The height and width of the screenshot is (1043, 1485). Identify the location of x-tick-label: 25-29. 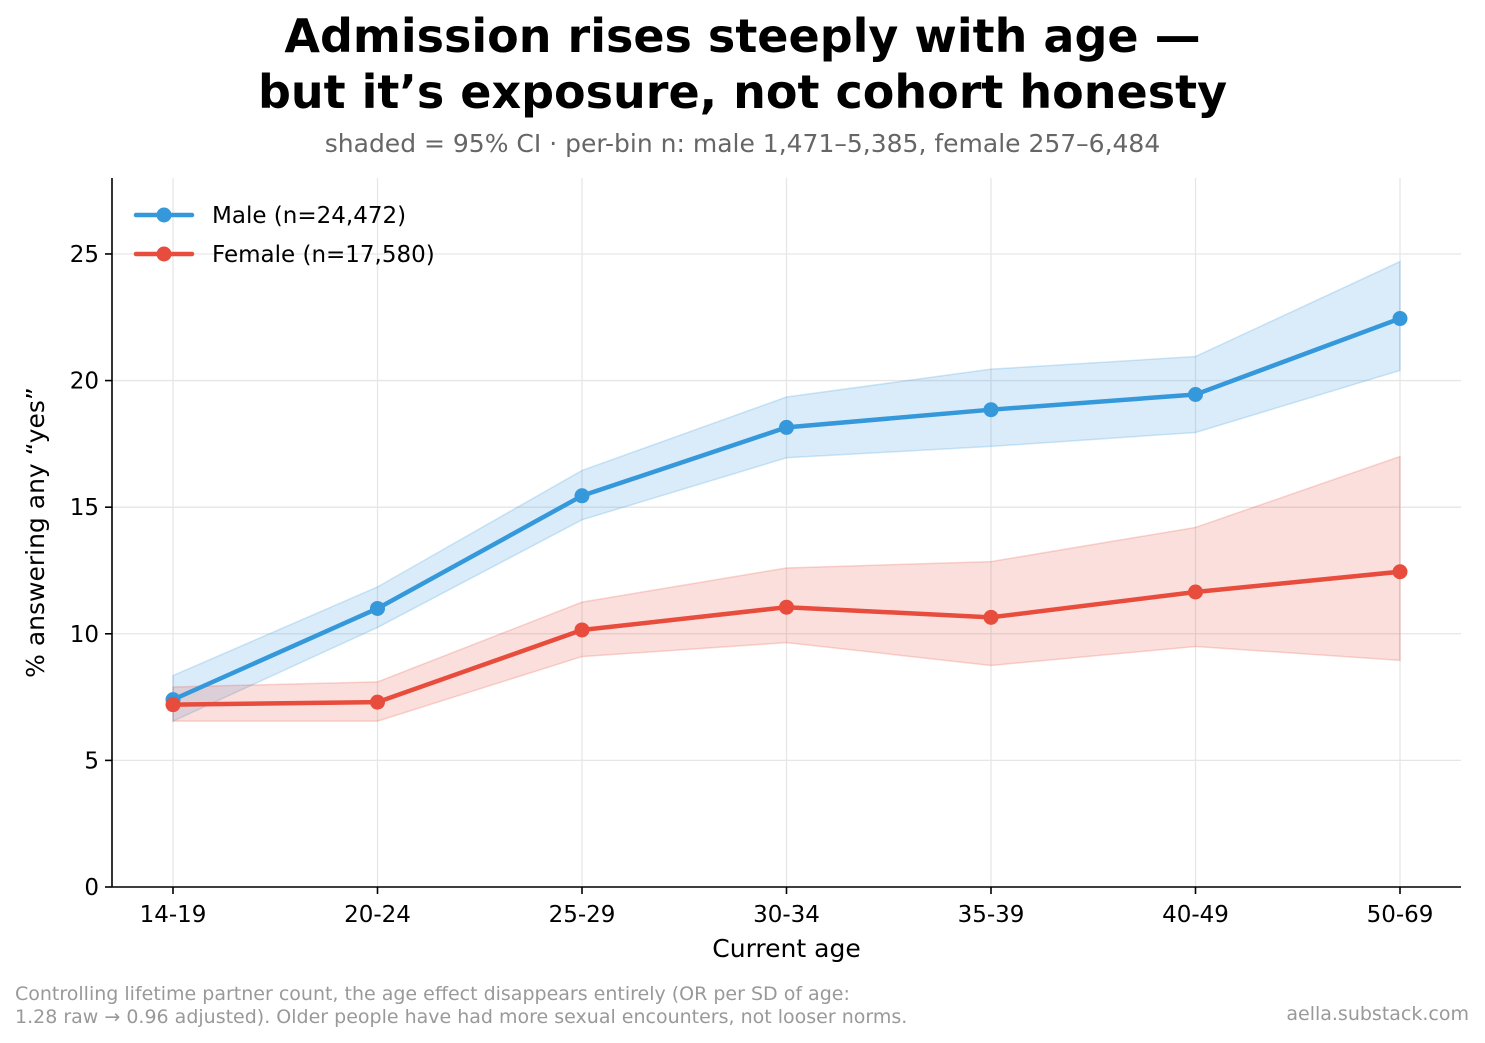
(582, 915).